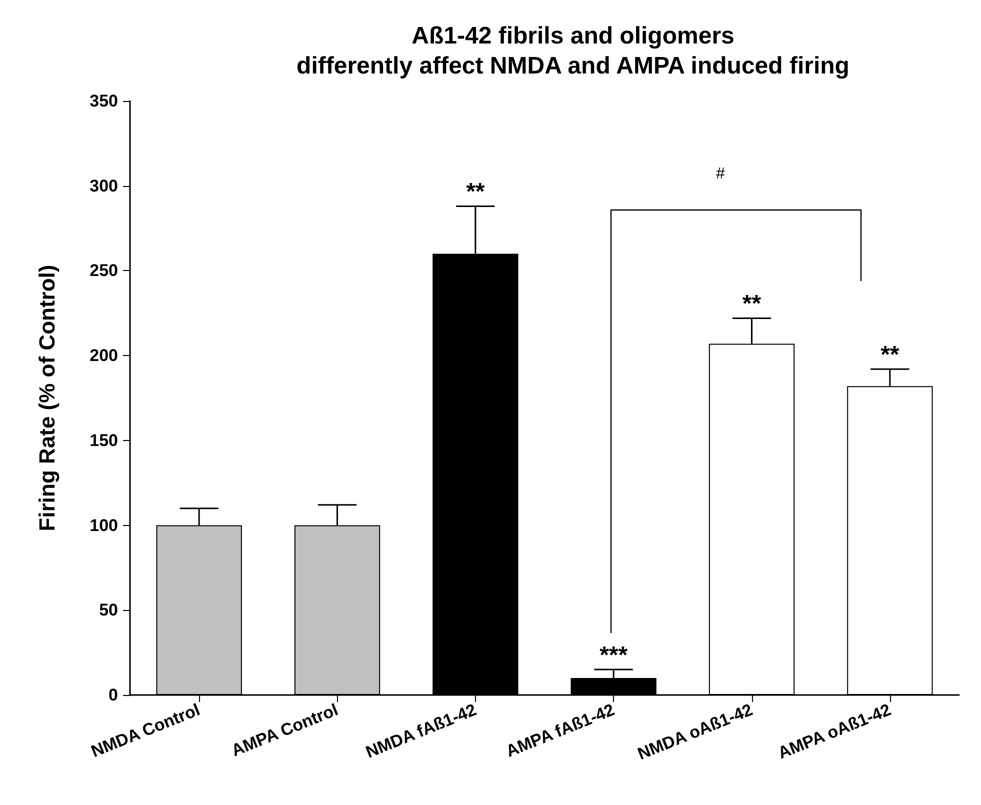  I want to click on y-axis-title: Firing Rate (% of Control), so click(47, 398).